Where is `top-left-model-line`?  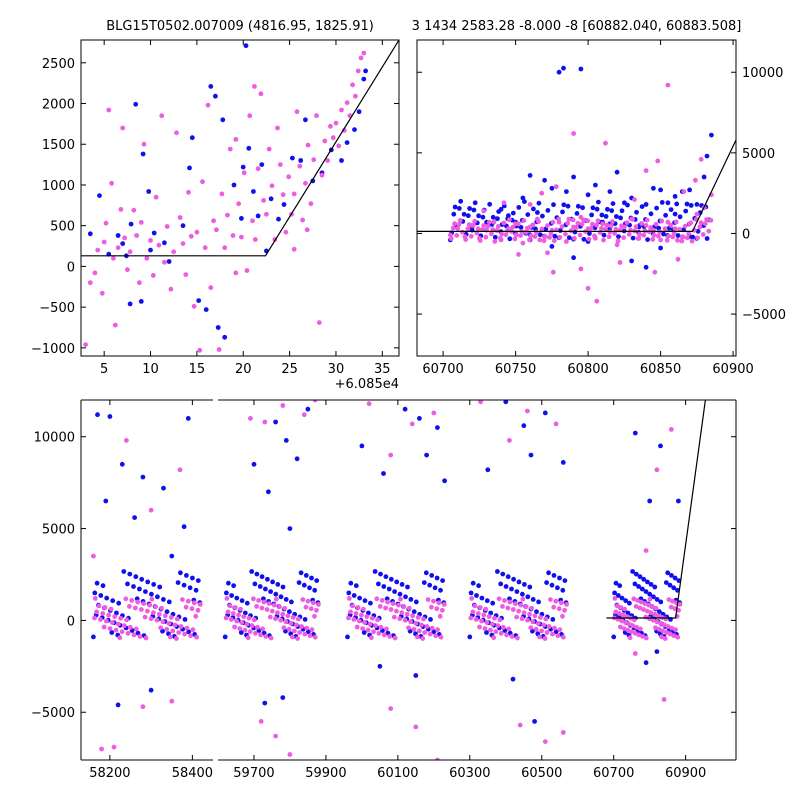
top-left-model-line is located at coordinates (240, 148).